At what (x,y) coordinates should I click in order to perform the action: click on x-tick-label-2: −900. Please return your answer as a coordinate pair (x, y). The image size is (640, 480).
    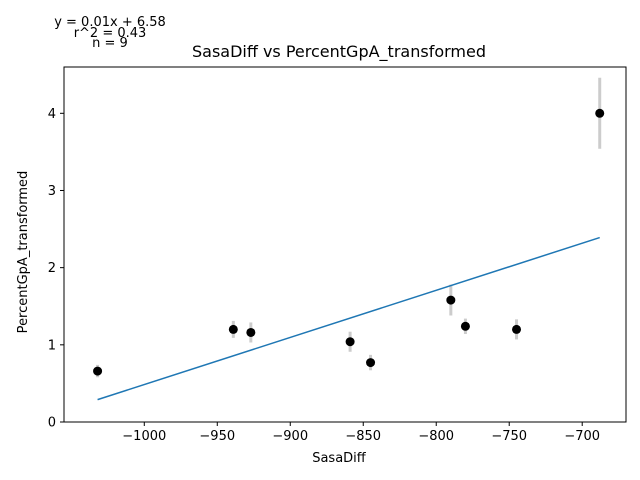
    Looking at the image, I should click on (290, 436).